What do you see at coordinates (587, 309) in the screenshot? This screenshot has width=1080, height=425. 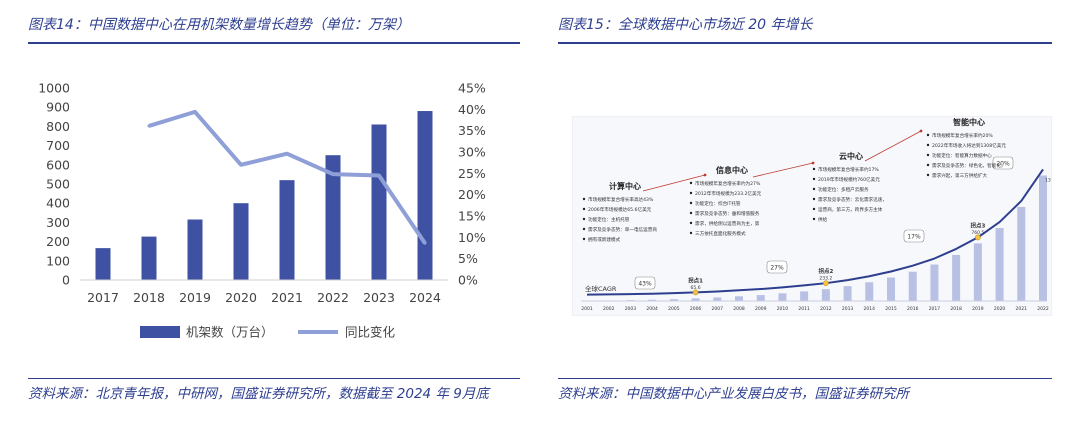 I see `year-label: 2001` at bounding box center [587, 309].